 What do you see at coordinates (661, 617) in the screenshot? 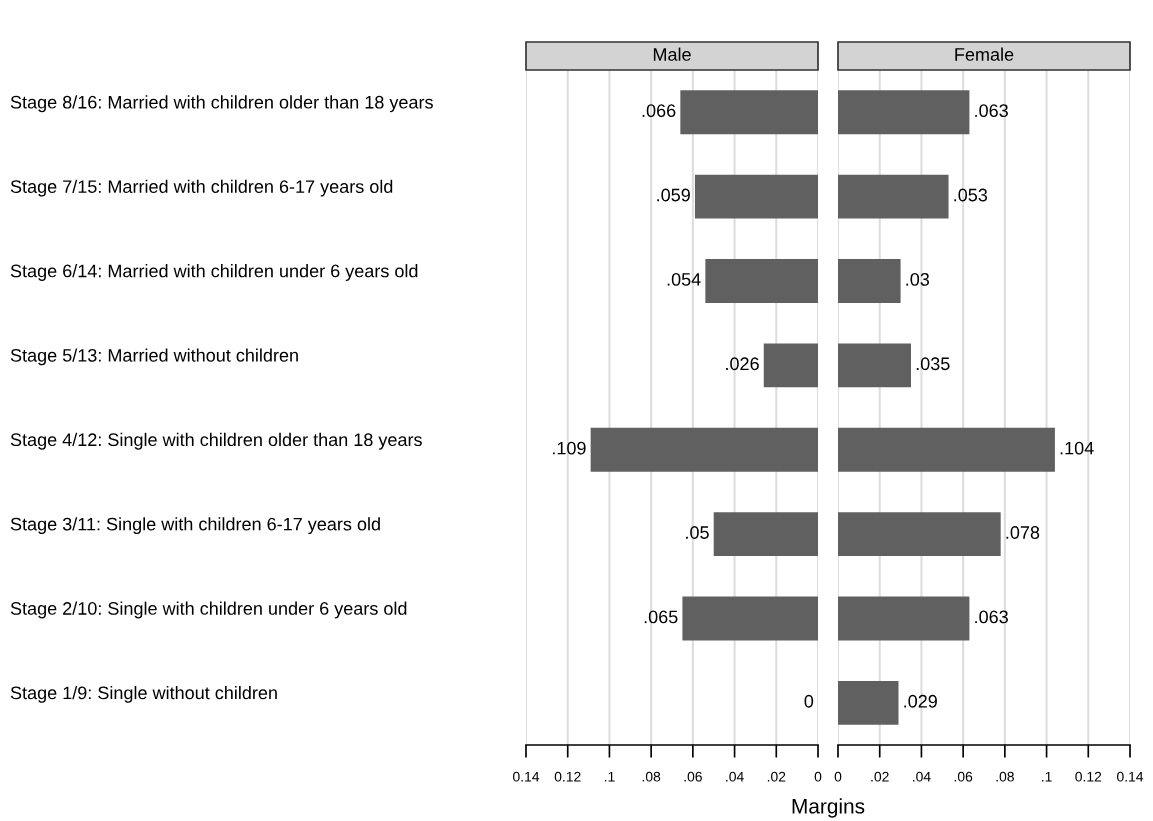
I see `data-label: .065` at bounding box center [661, 617].